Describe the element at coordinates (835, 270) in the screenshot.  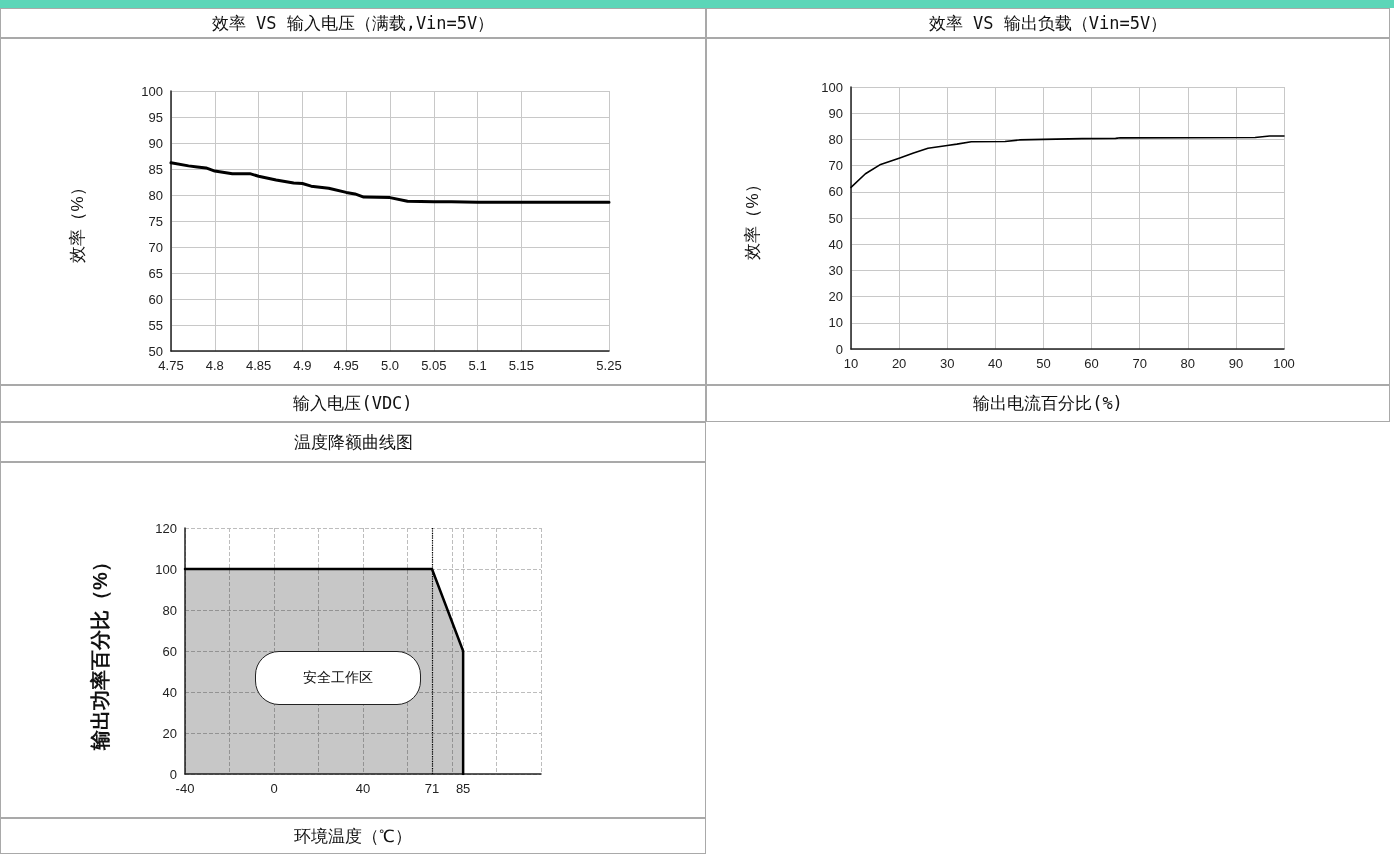
I see `y-tick-label: 30` at that location.